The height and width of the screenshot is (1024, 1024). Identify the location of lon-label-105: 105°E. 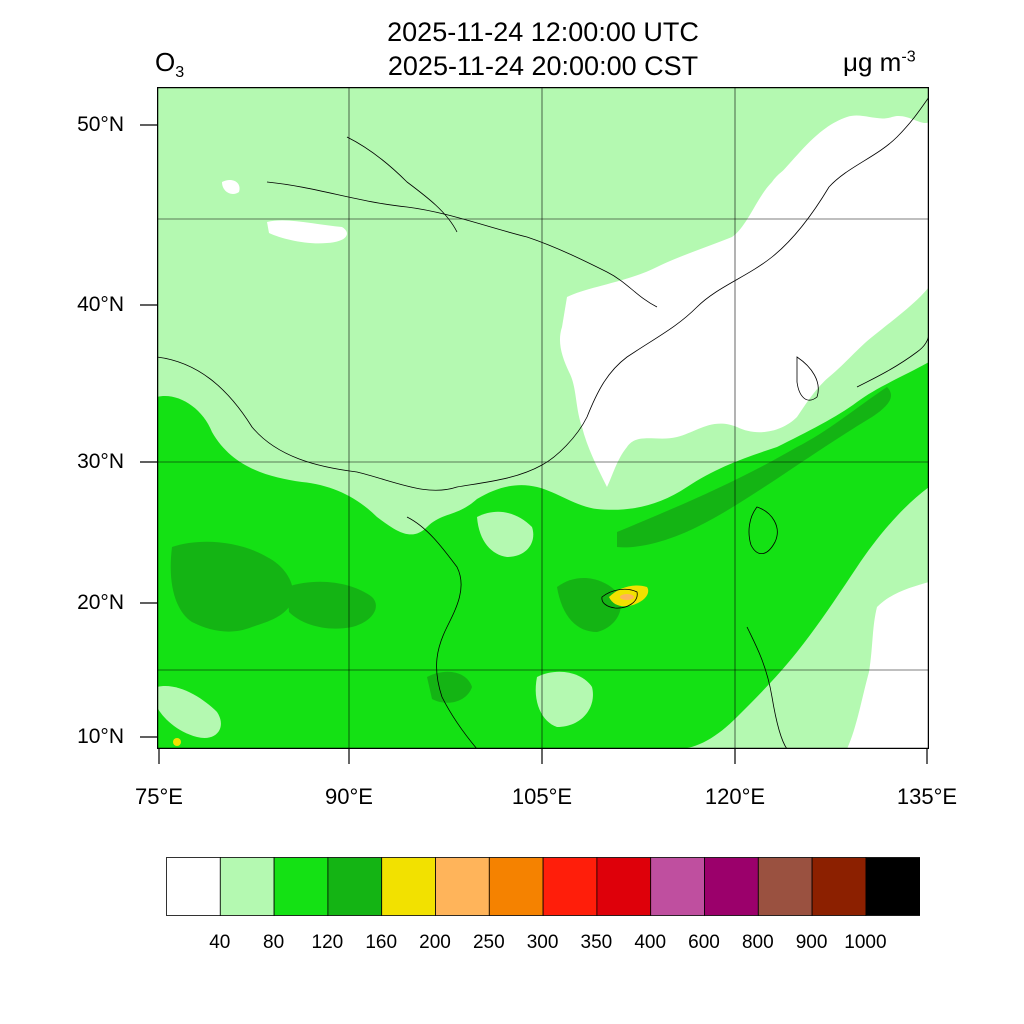
(542, 796).